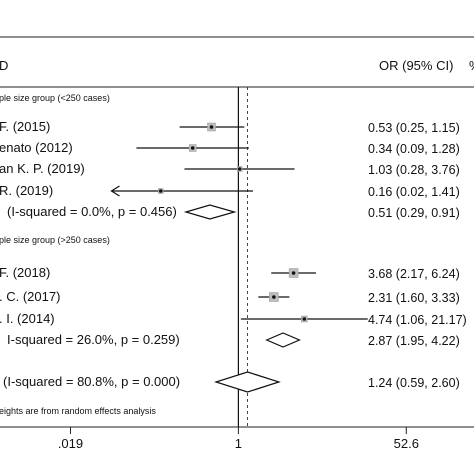 This screenshot has width=474, height=474. Describe the element at coordinates (414, 383) in the screenshot. I see `overall-ci-value: 1.24 (0.59, 2.60)` at that location.